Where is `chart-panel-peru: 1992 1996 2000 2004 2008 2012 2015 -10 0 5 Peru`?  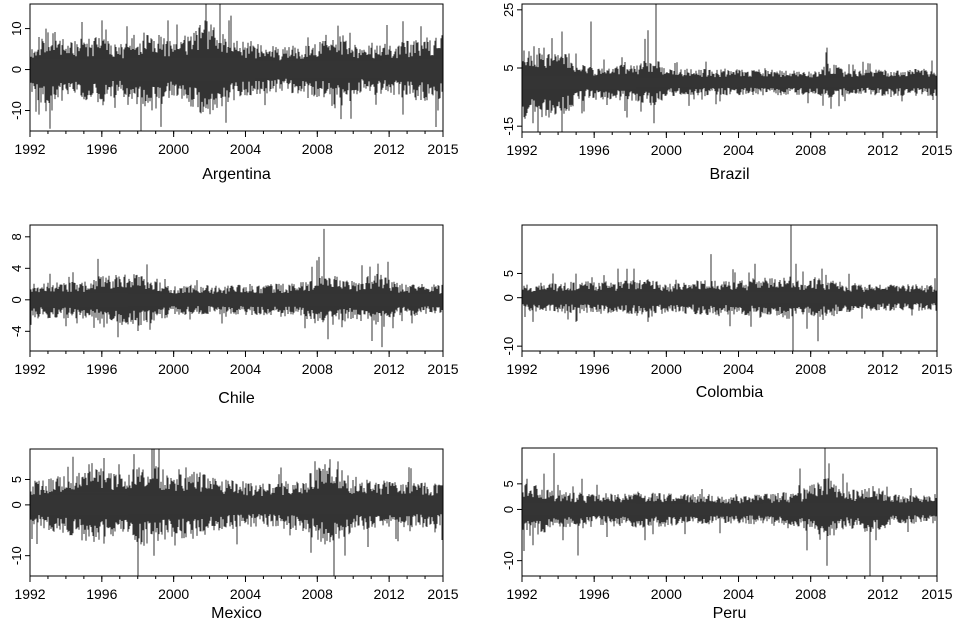 chart-panel-peru: 1992 1996 2000 2004 2008 2012 2015 -10 0 5 Peru is located at coordinates (727, 534).